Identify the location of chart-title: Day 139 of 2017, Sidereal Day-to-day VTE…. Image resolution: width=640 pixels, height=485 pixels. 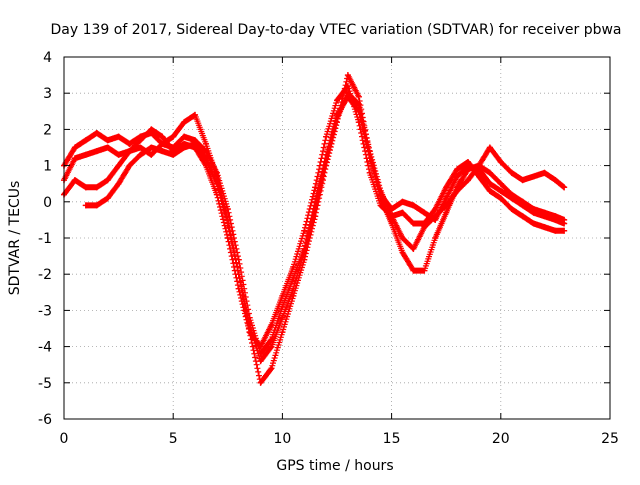
(335, 30).